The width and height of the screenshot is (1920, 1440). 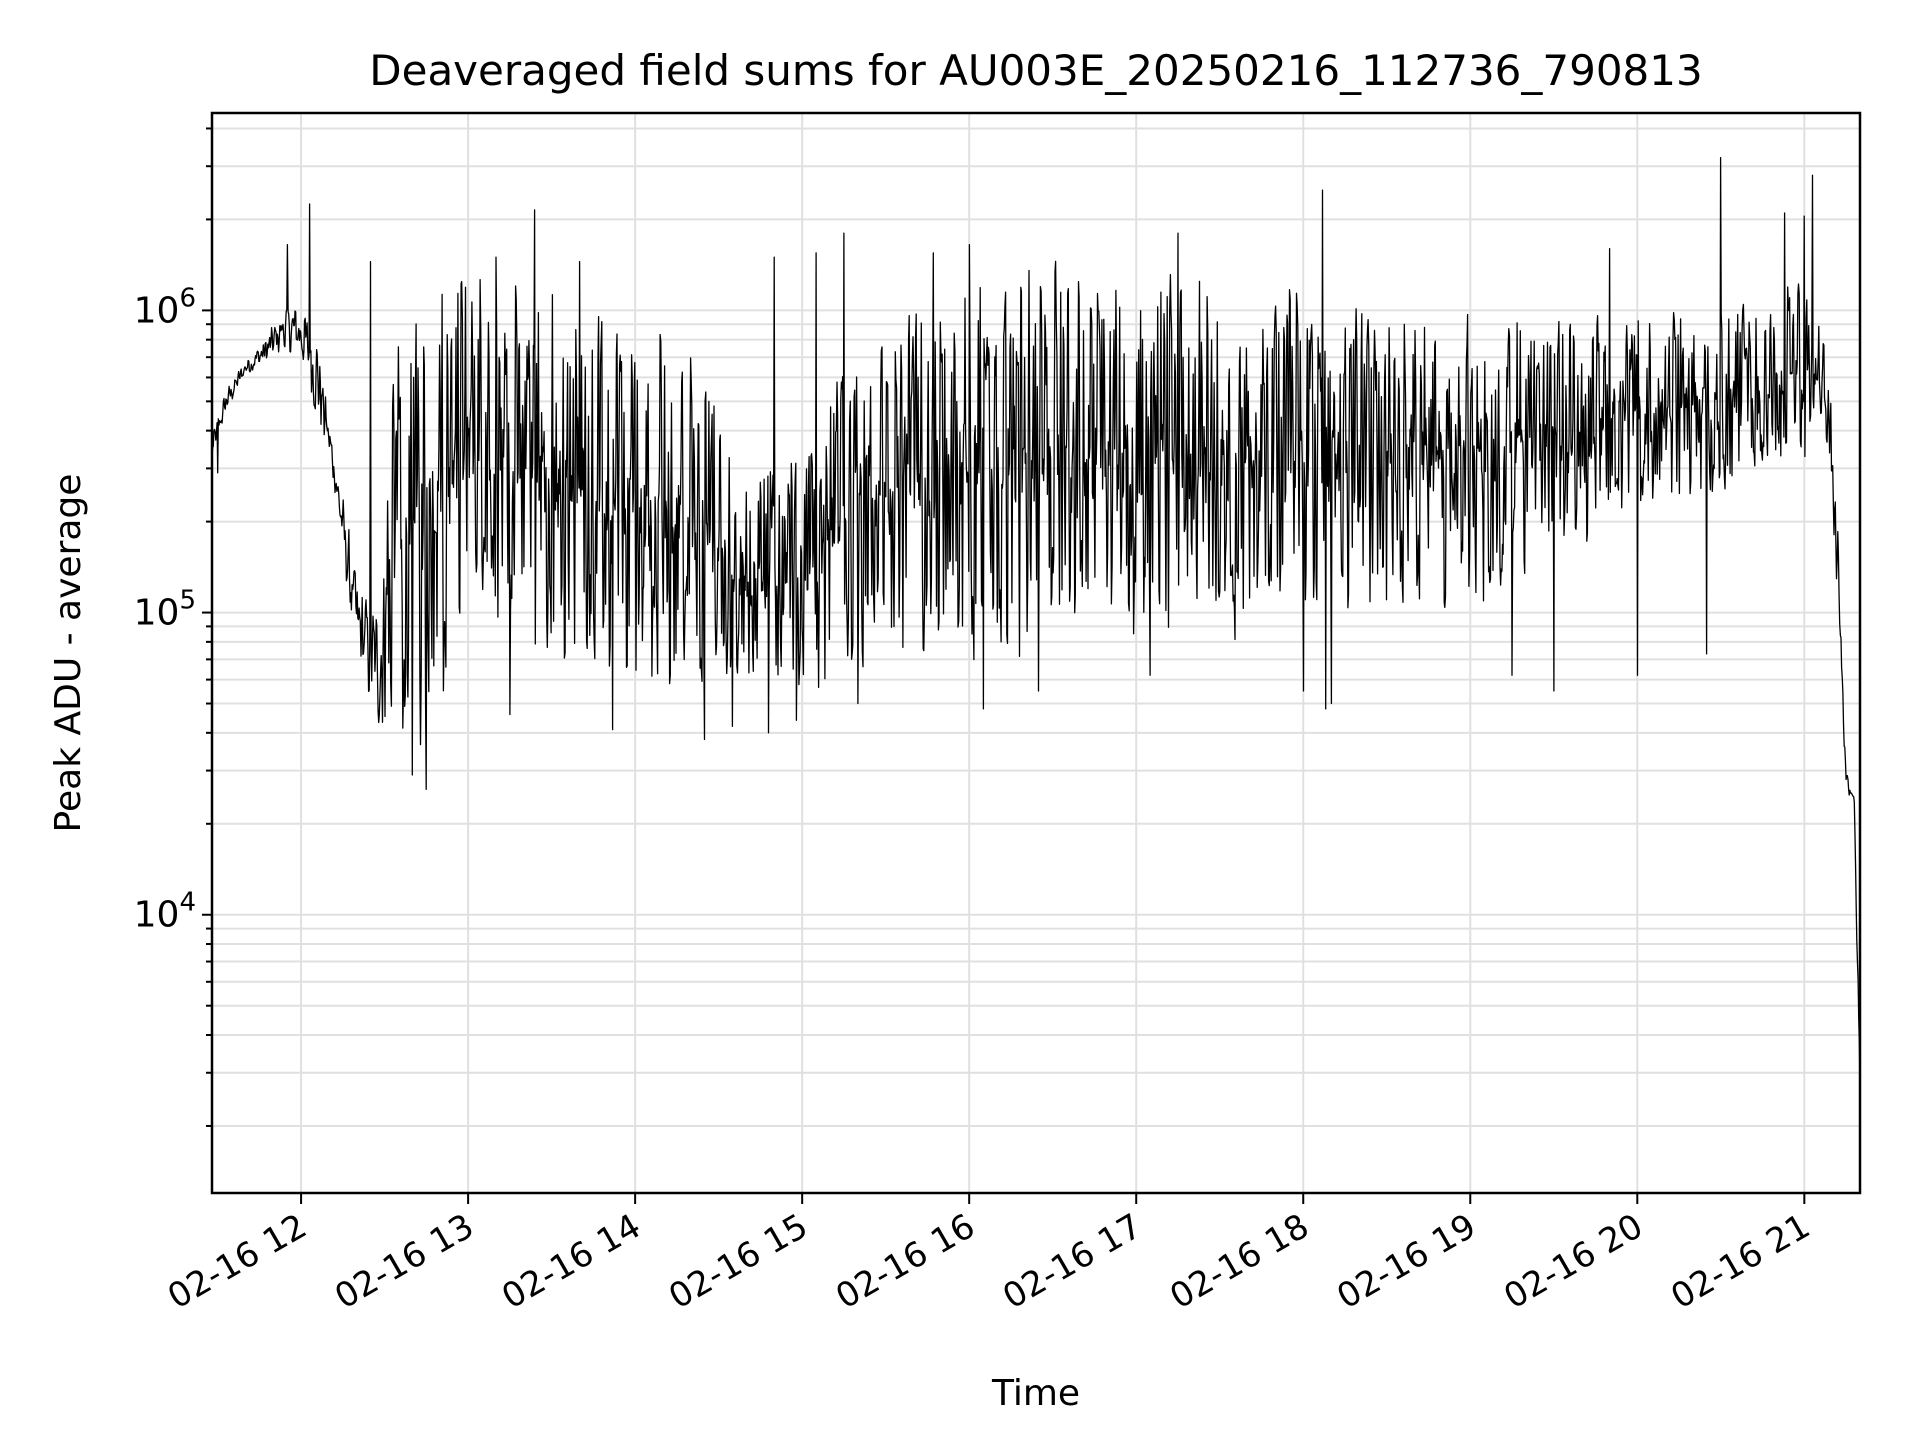 What do you see at coordinates (1239, 1261) in the screenshot?
I see `x-tick-label: 02-16 18` at bounding box center [1239, 1261].